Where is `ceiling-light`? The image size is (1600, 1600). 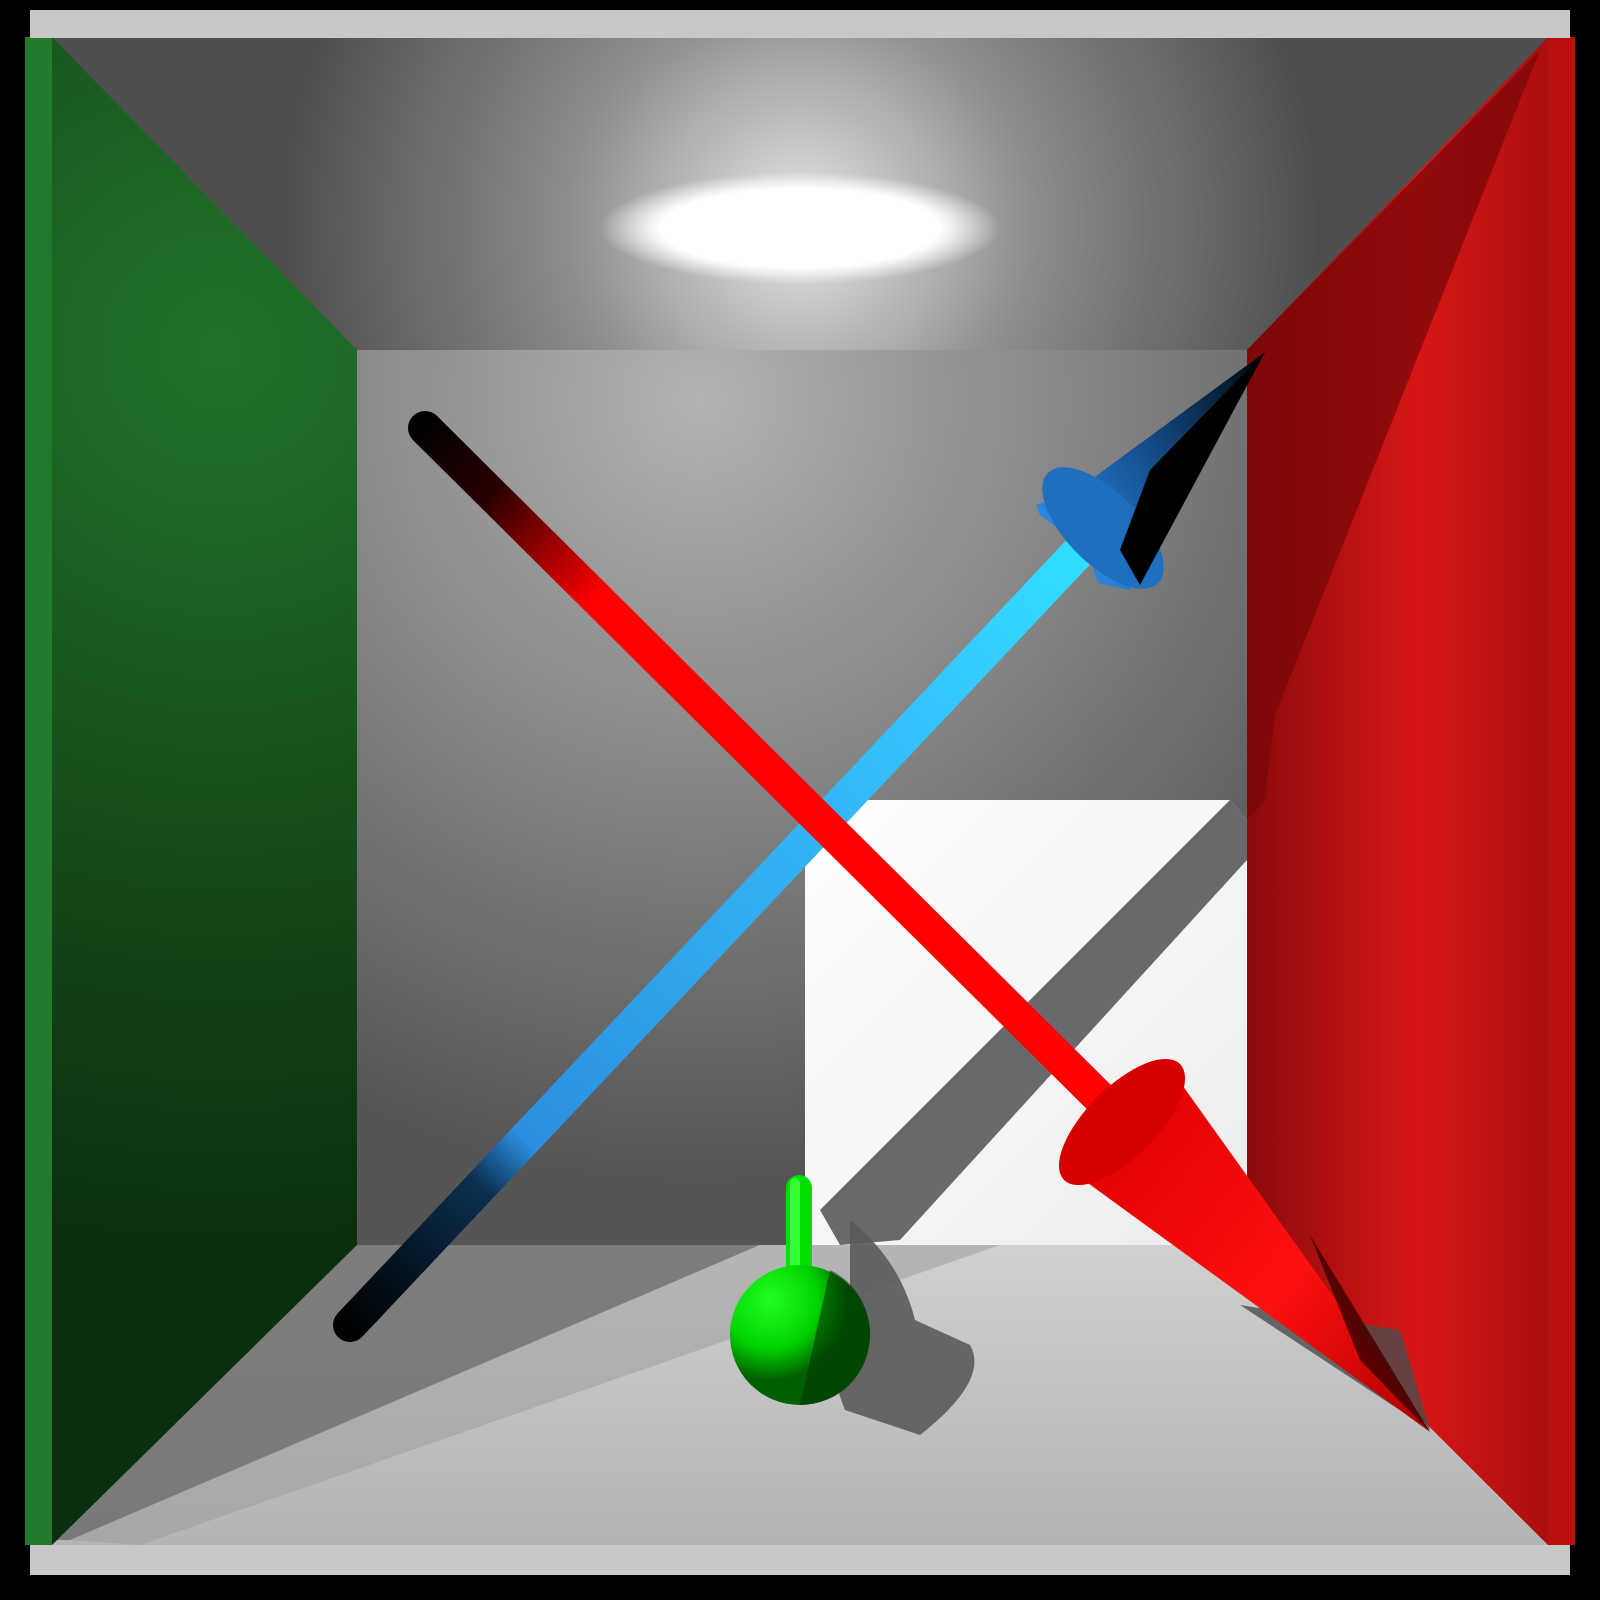
ceiling-light is located at coordinates (800, 228).